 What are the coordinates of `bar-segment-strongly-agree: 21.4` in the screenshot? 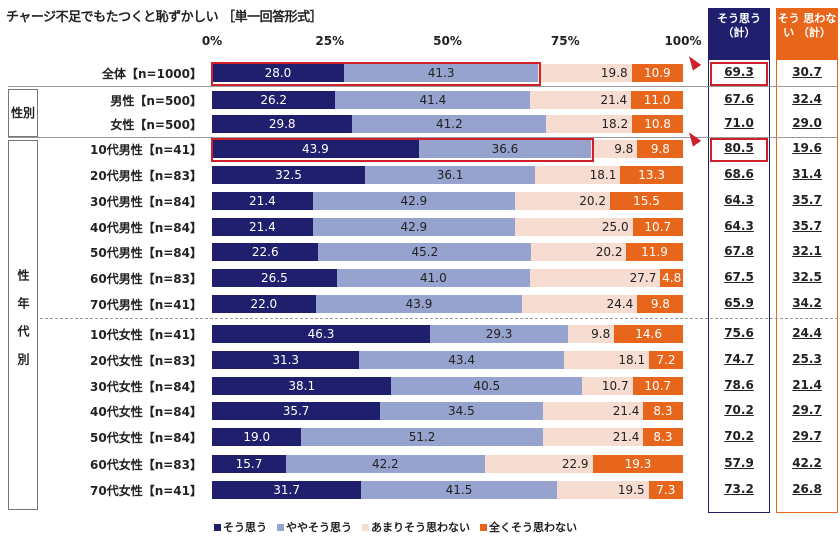 It's located at (262, 227).